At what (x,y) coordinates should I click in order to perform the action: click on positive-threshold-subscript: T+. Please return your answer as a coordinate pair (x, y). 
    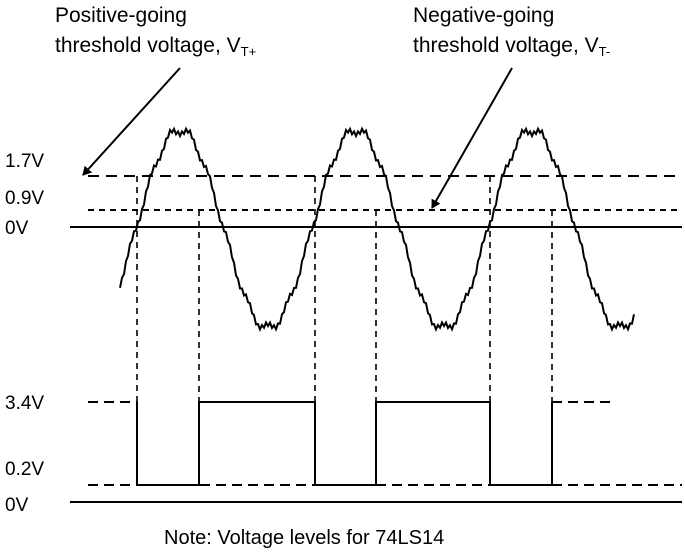
    Looking at the image, I should click on (248, 51).